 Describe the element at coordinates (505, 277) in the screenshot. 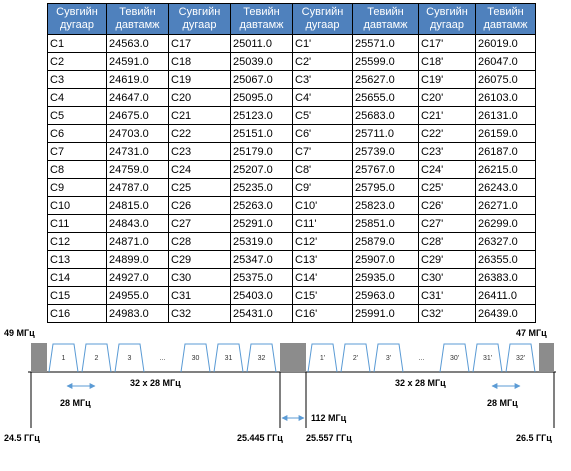

I see `center-frequency-cell: 26383.0` at that location.